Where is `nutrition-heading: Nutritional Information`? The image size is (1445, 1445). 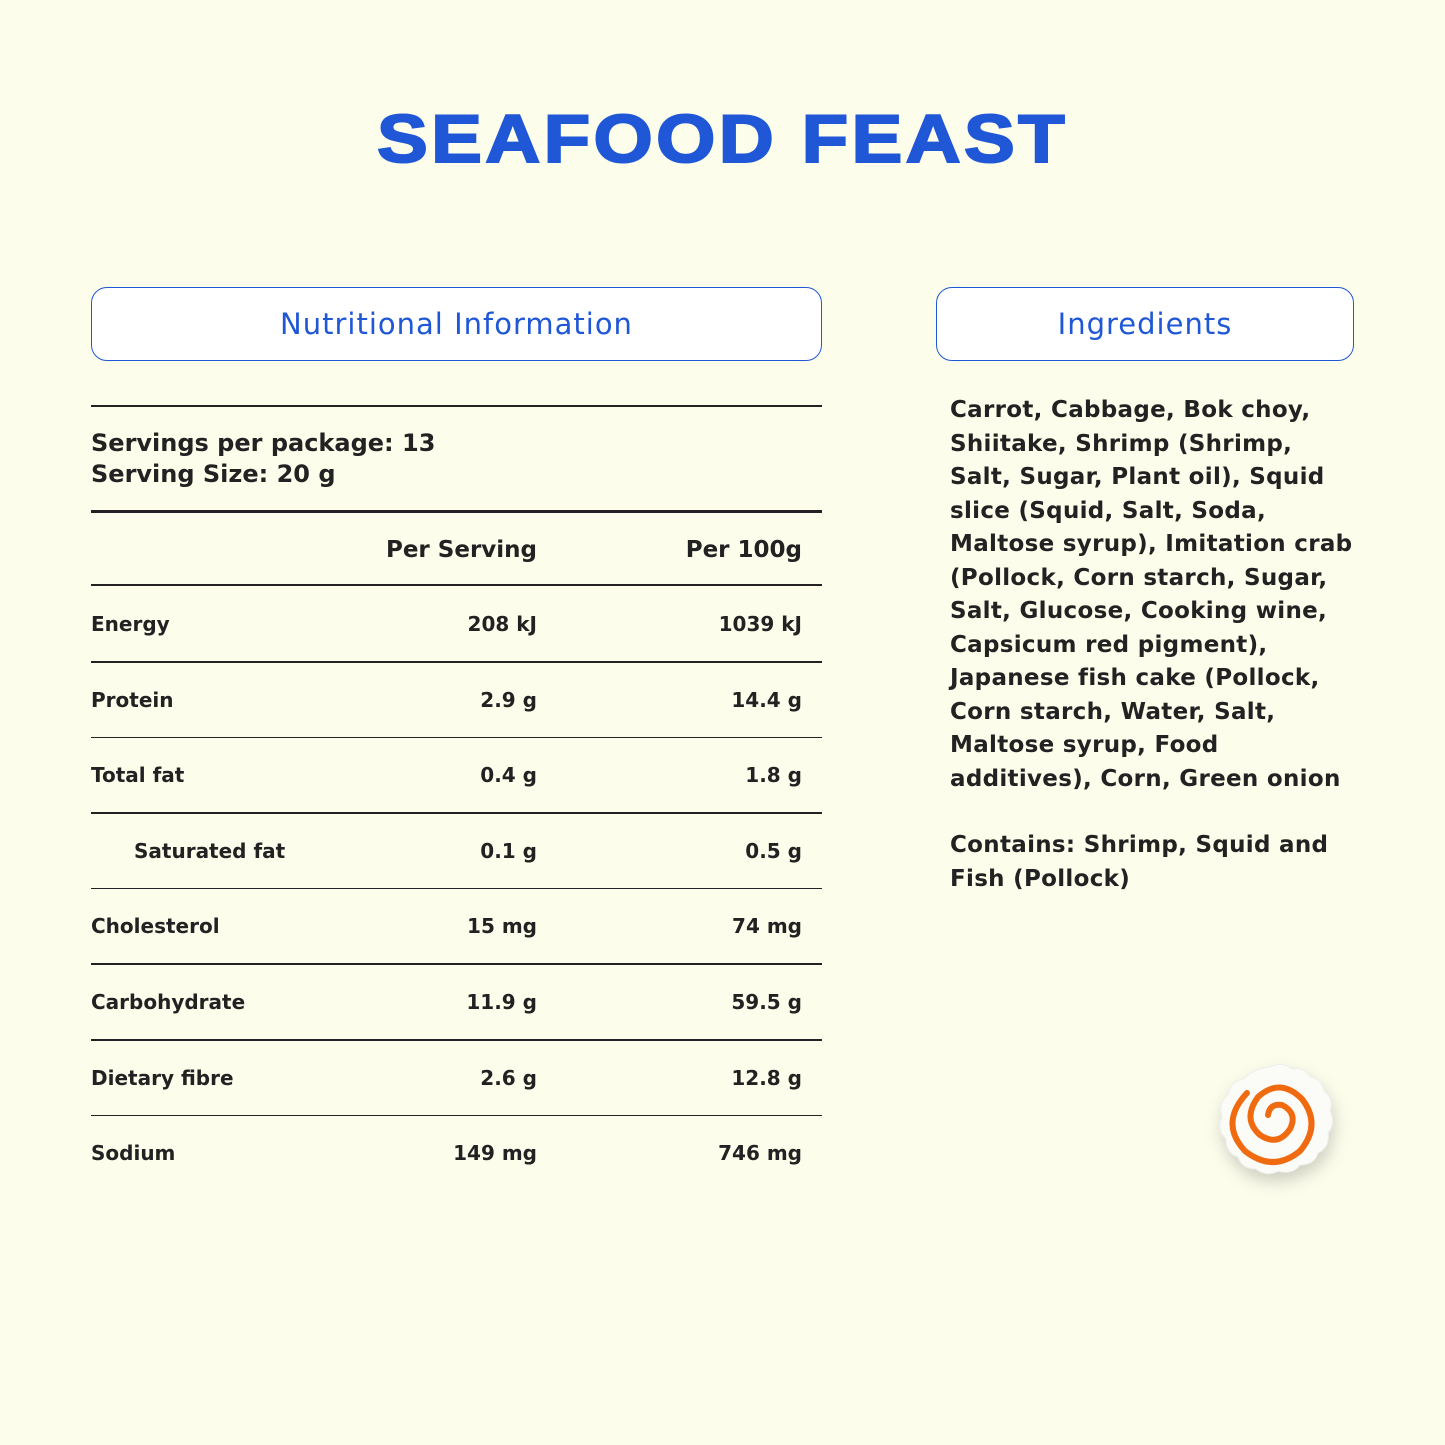 nutrition-heading: Nutritional Information is located at coordinates (456, 324).